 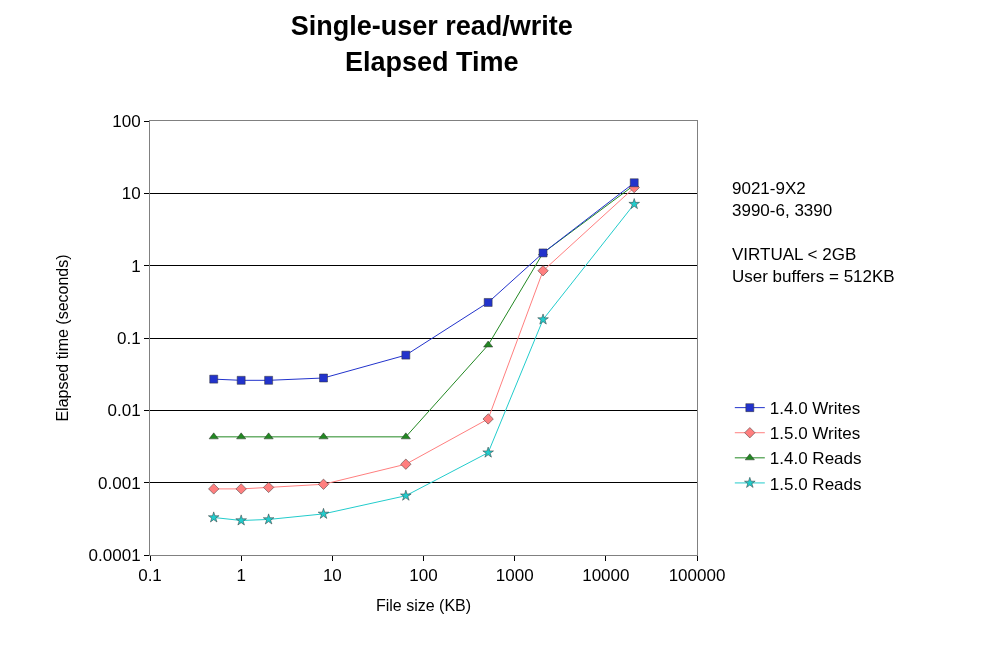 What do you see at coordinates (606, 576) in the screenshot?
I see `x-tick-label: 10000` at bounding box center [606, 576].